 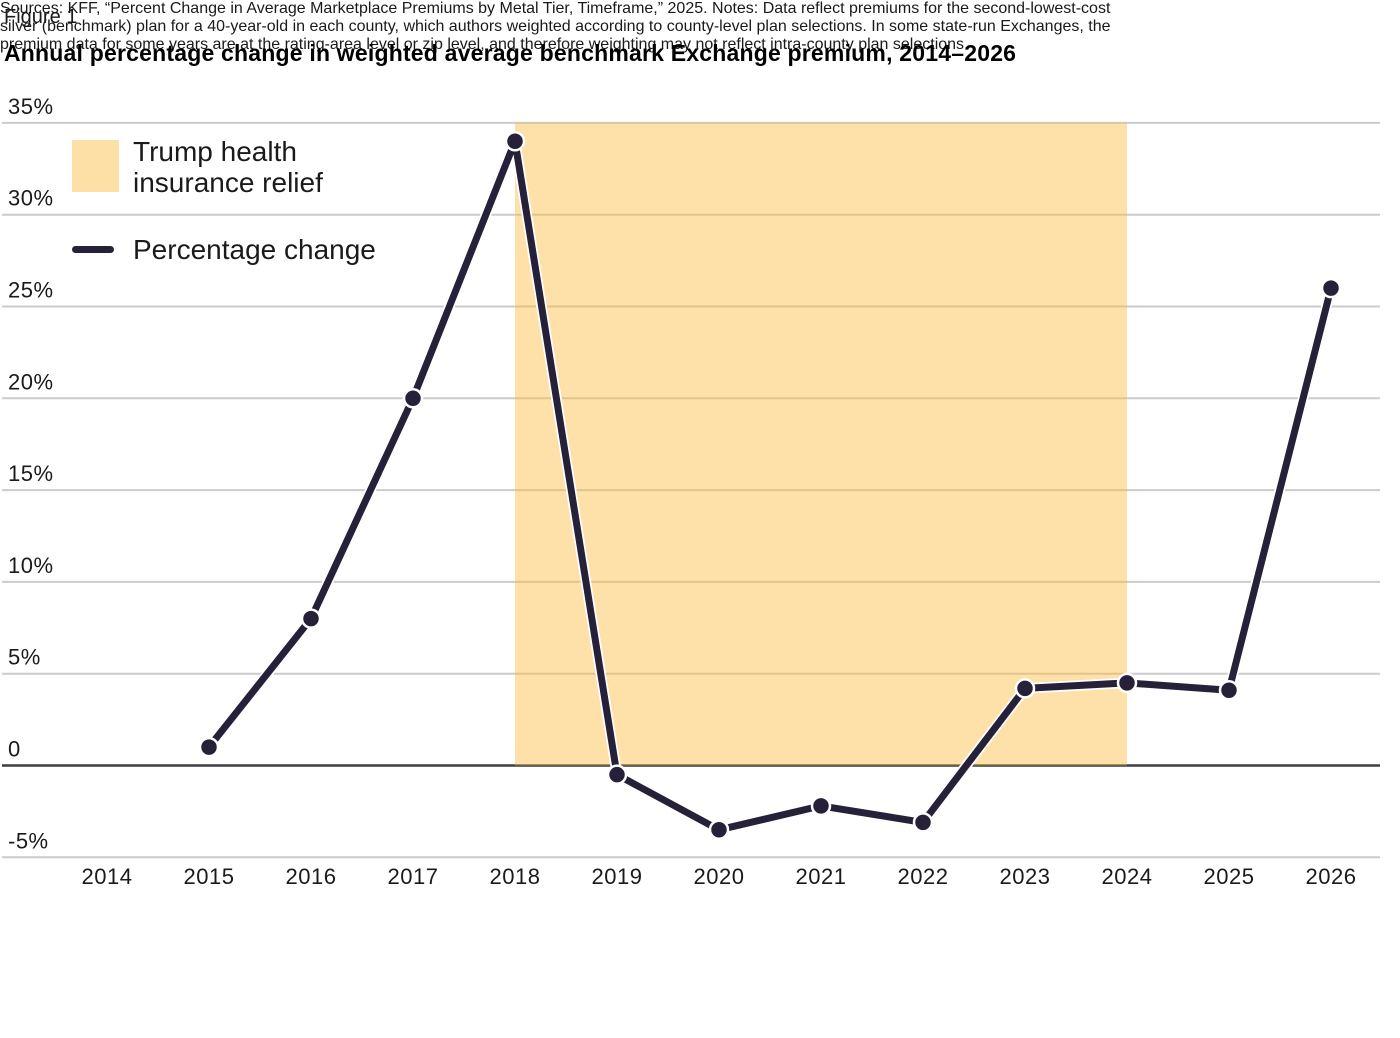 I want to click on xtick-label-2026: 2026, so click(x=1331, y=876).